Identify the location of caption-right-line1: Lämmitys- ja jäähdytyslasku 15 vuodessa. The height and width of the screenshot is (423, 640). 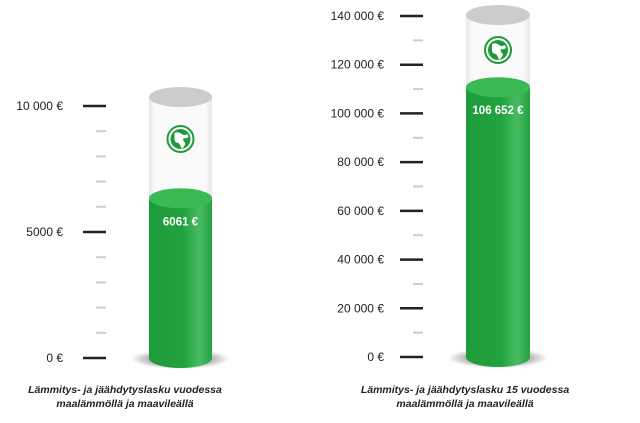
(465, 390).